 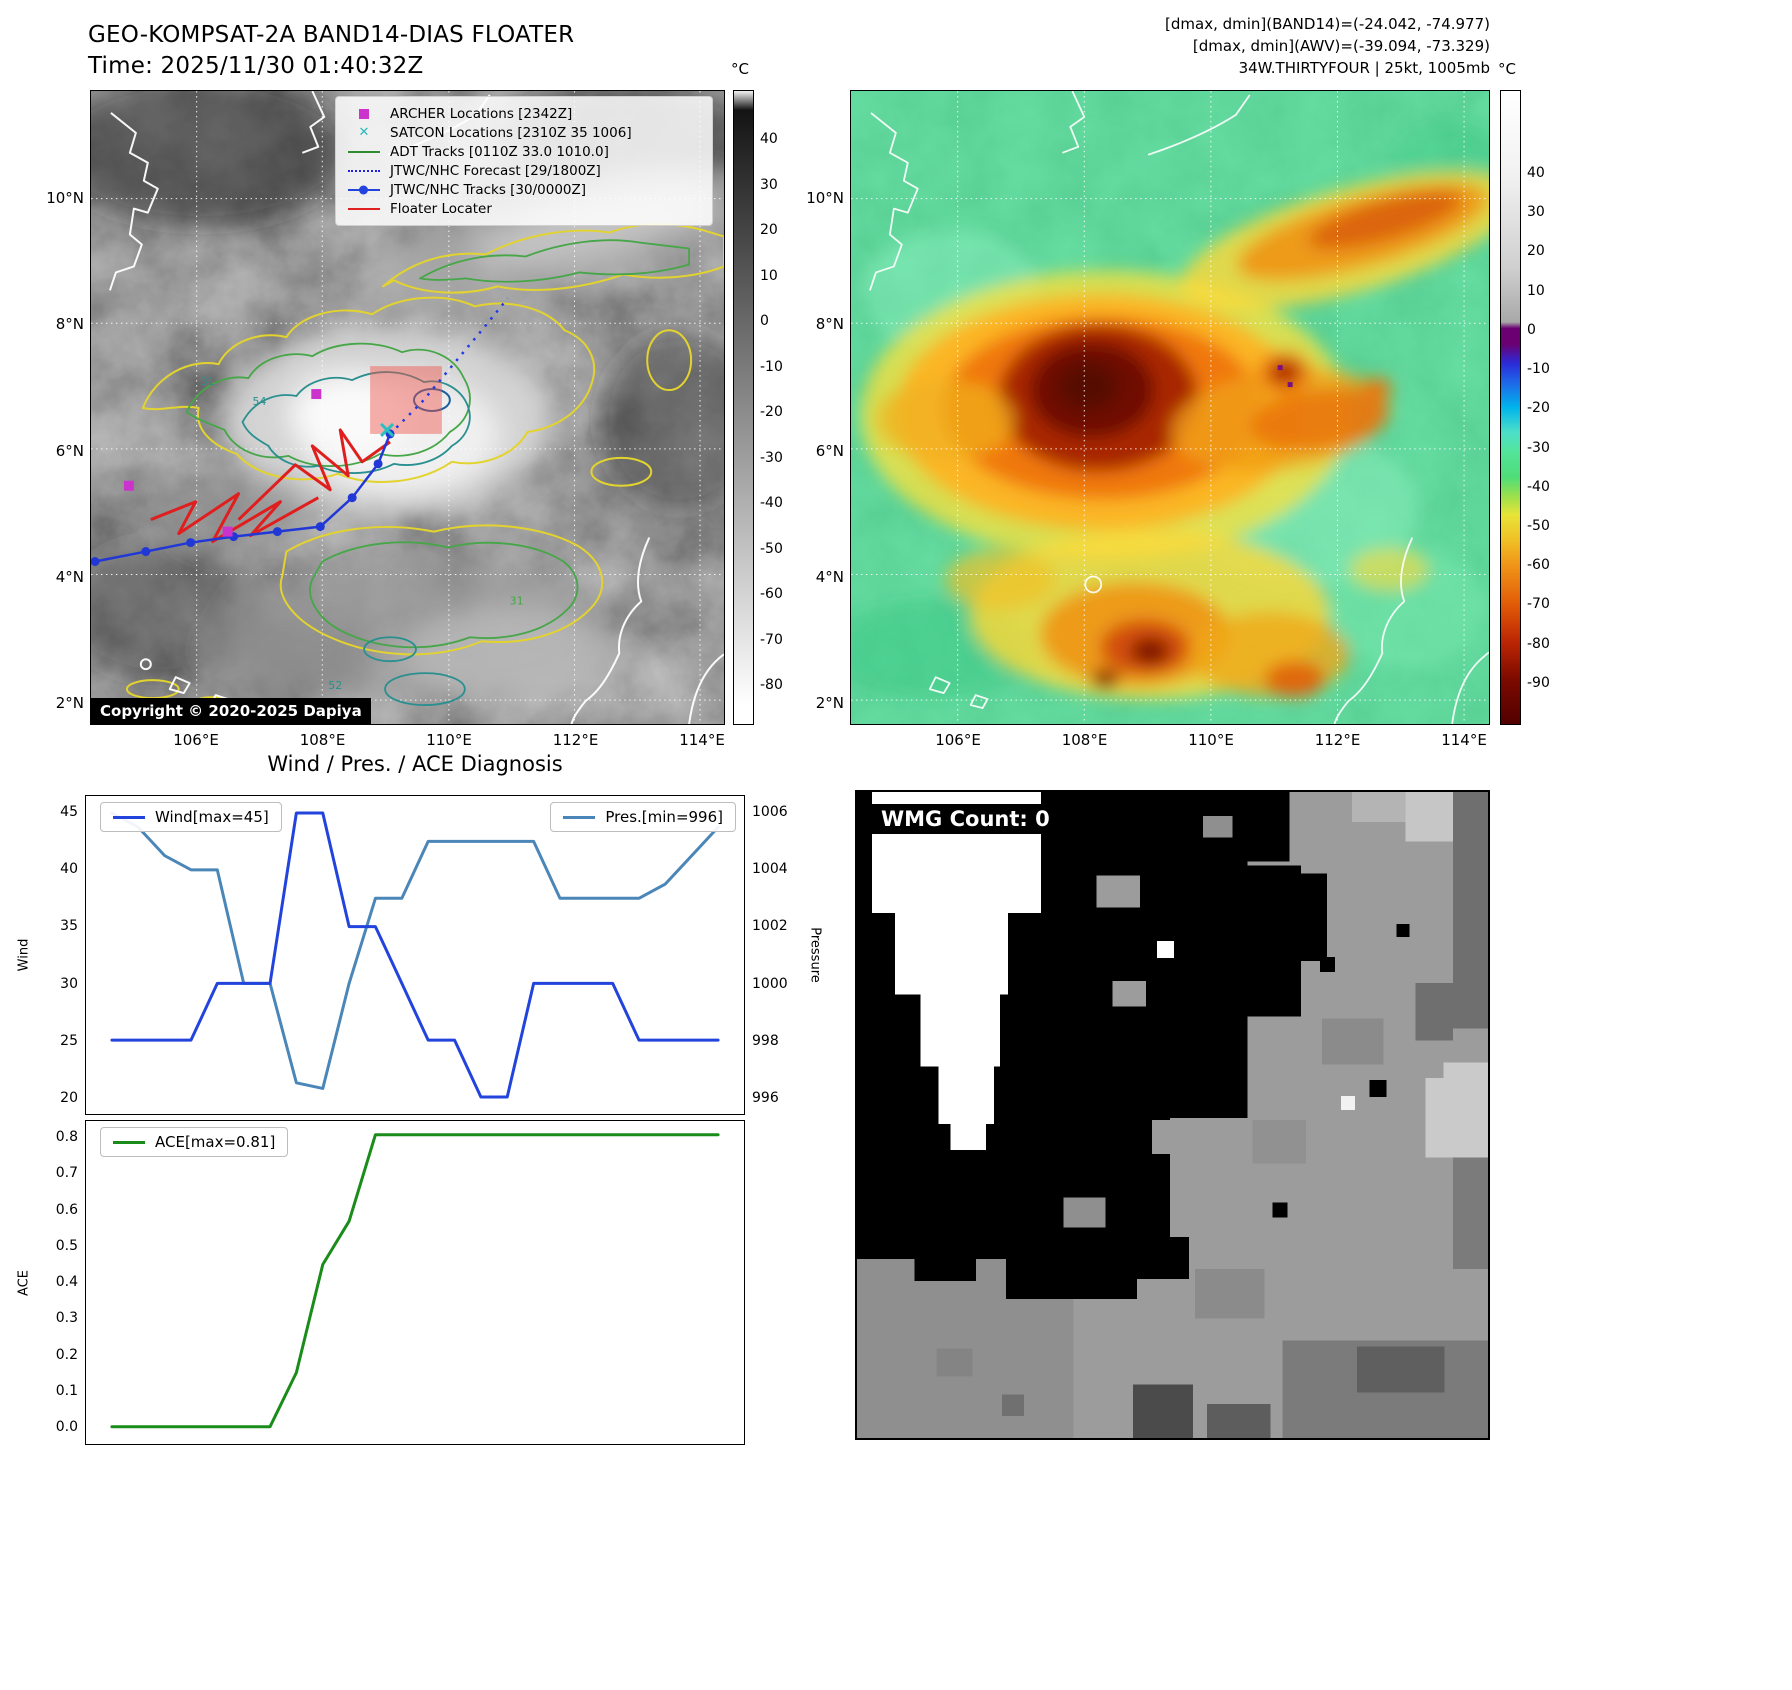 What do you see at coordinates (69, 812) in the screenshot?
I see `wind-tick-label: 45` at bounding box center [69, 812].